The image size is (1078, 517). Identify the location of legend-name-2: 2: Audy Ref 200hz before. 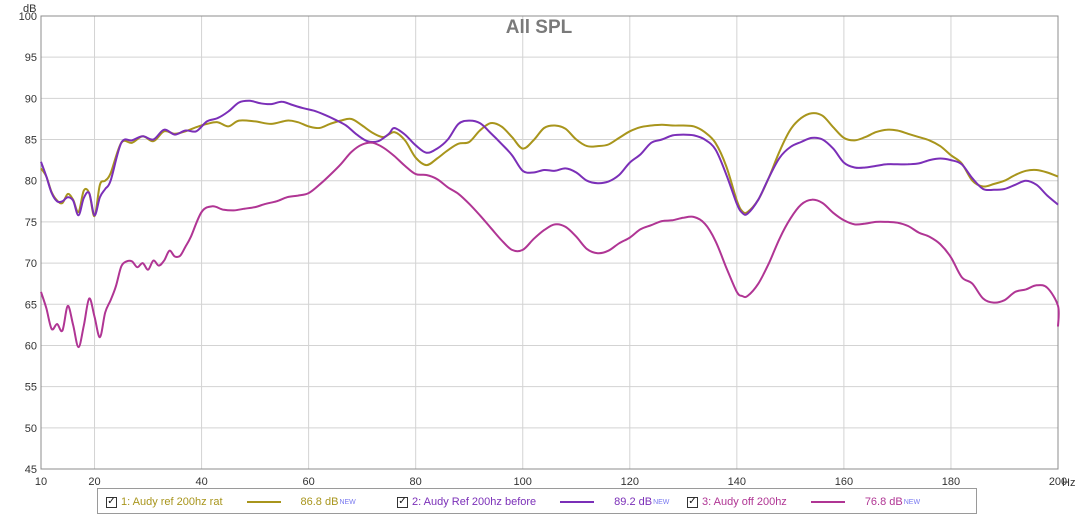
(474, 502).